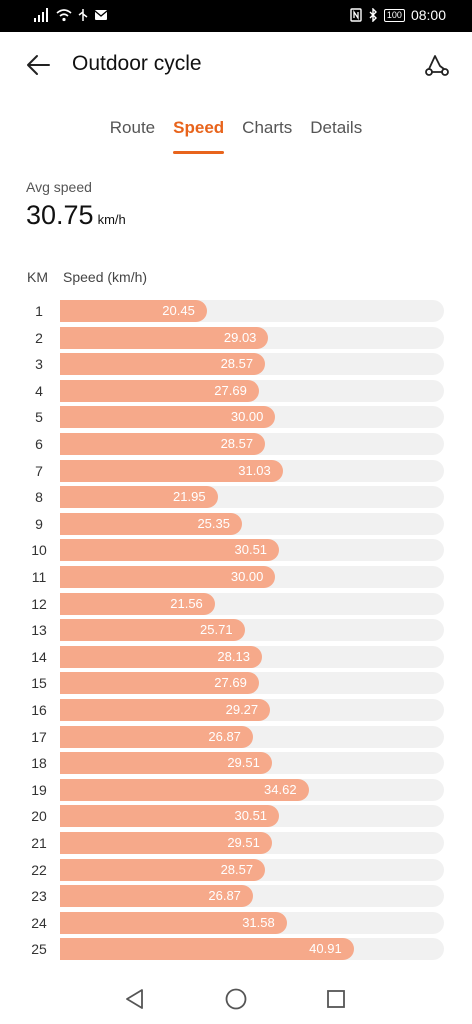  I want to click on speed-row: 15 27.69, so click(236, 683).